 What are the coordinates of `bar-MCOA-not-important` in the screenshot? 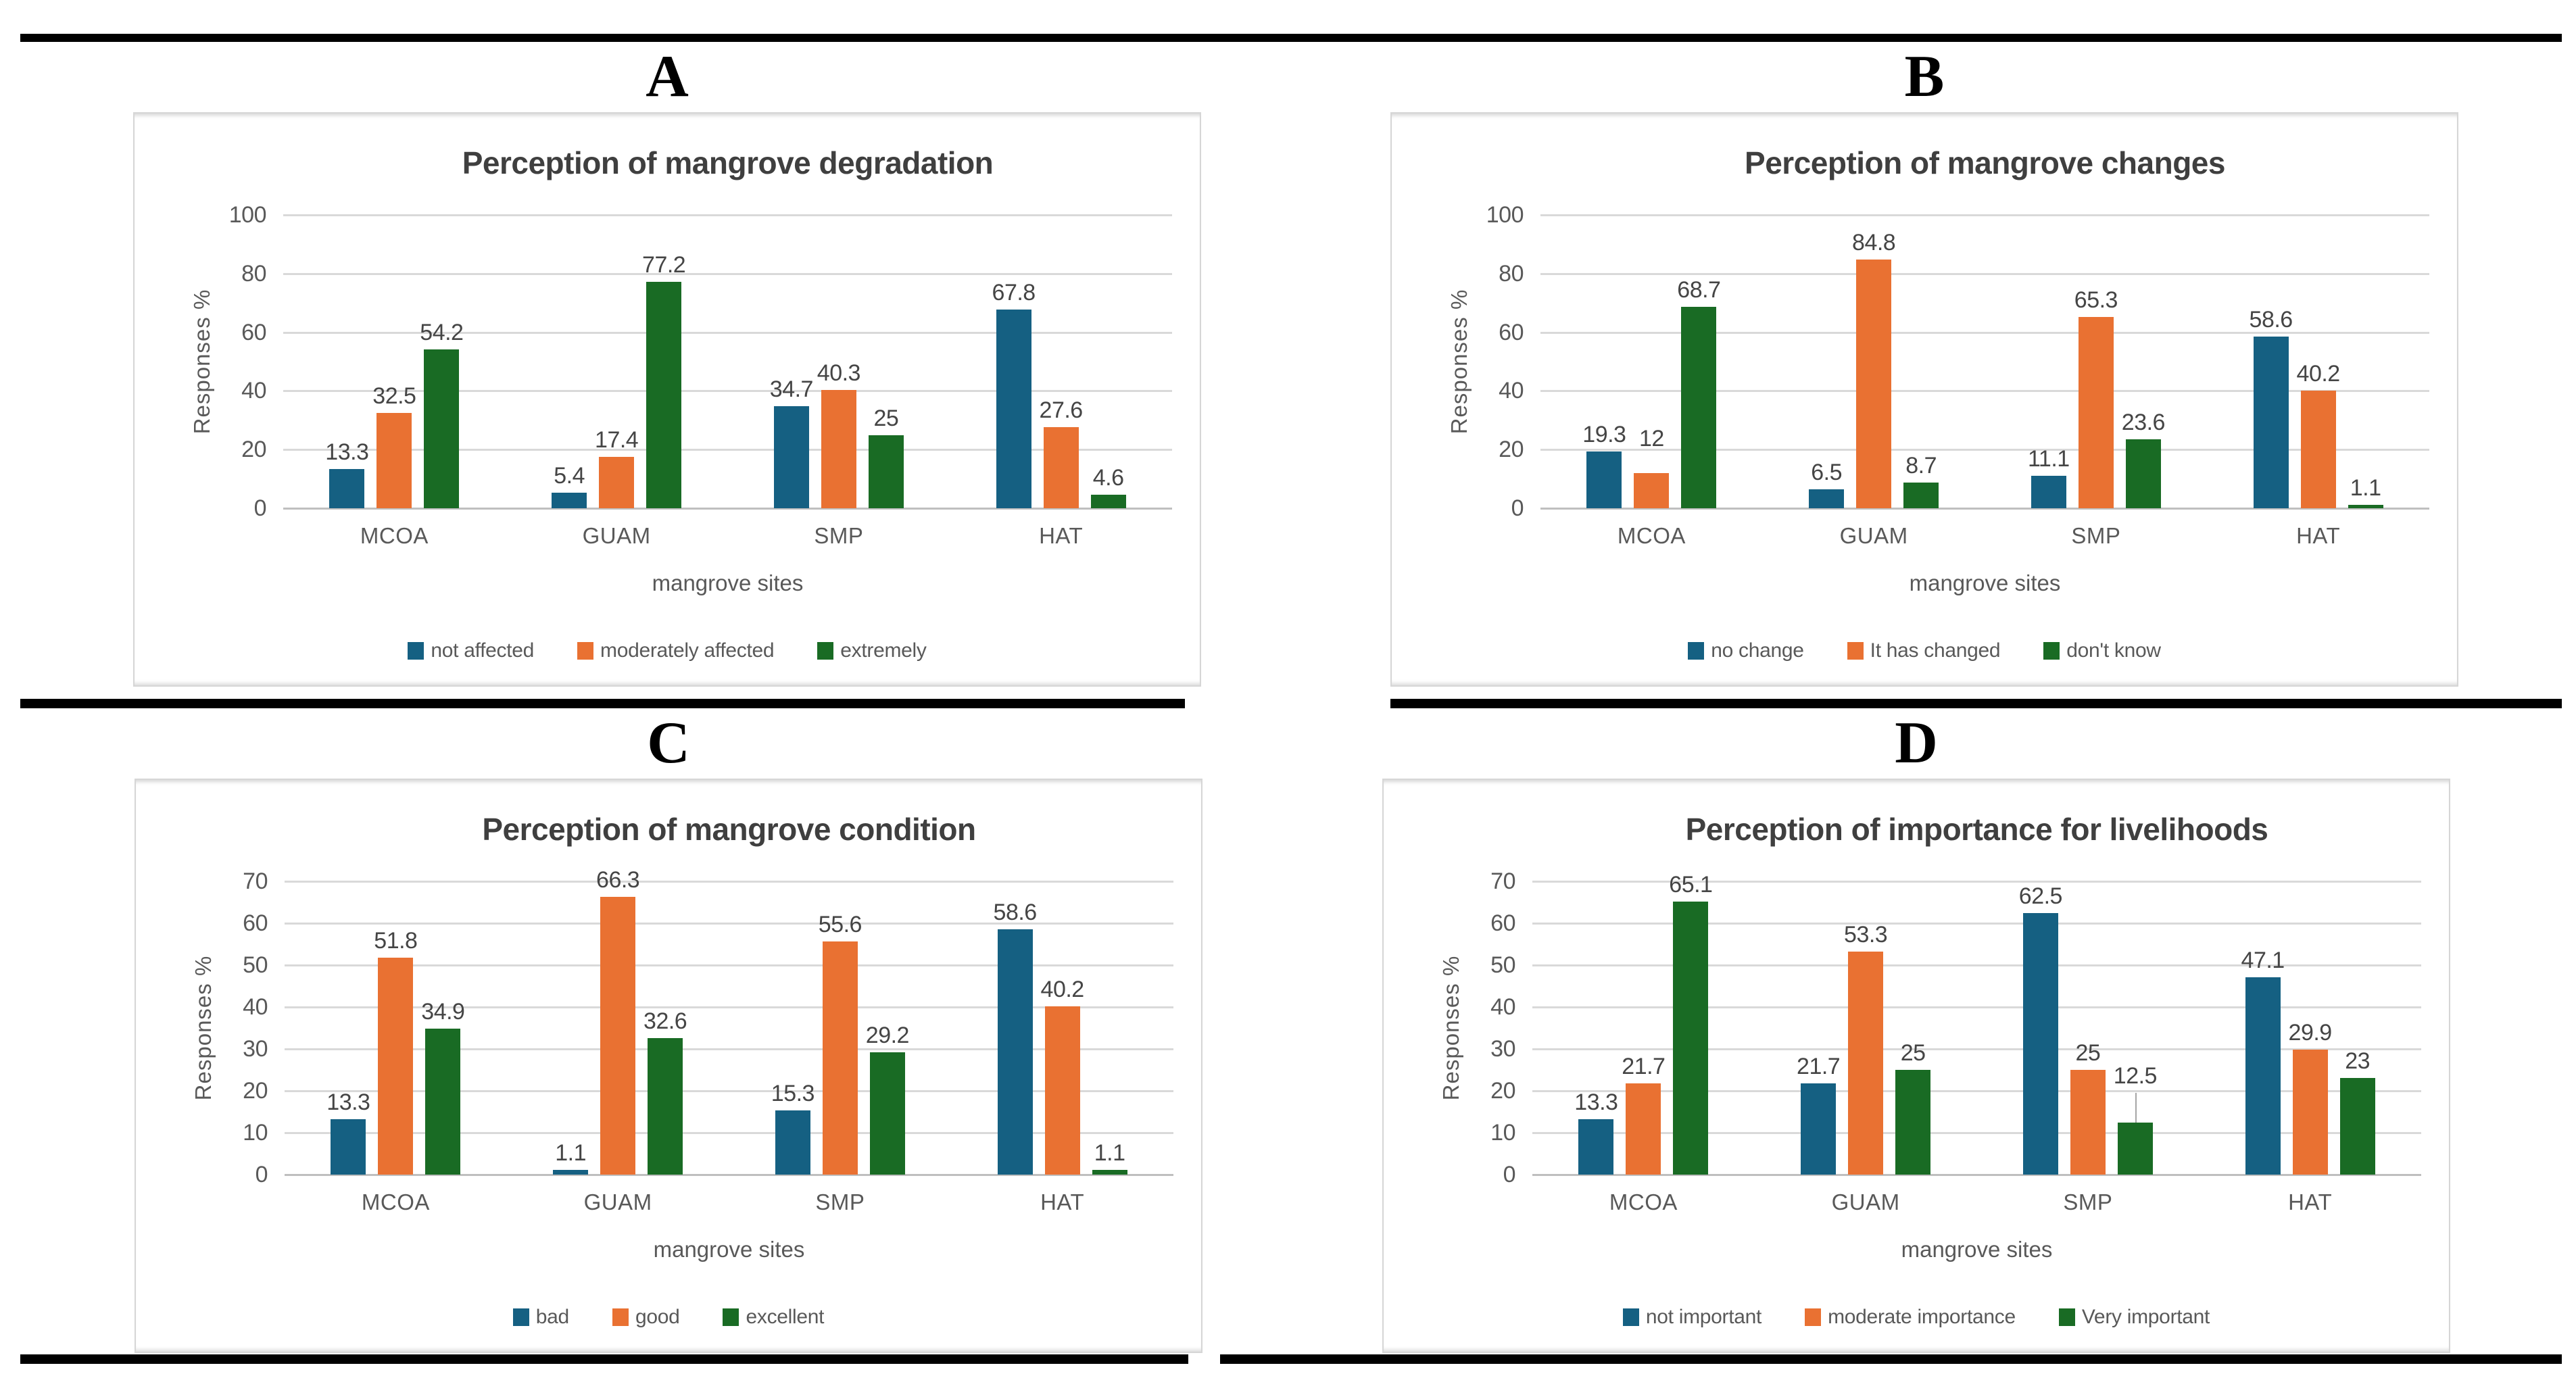 It's located at (1596, 1147).